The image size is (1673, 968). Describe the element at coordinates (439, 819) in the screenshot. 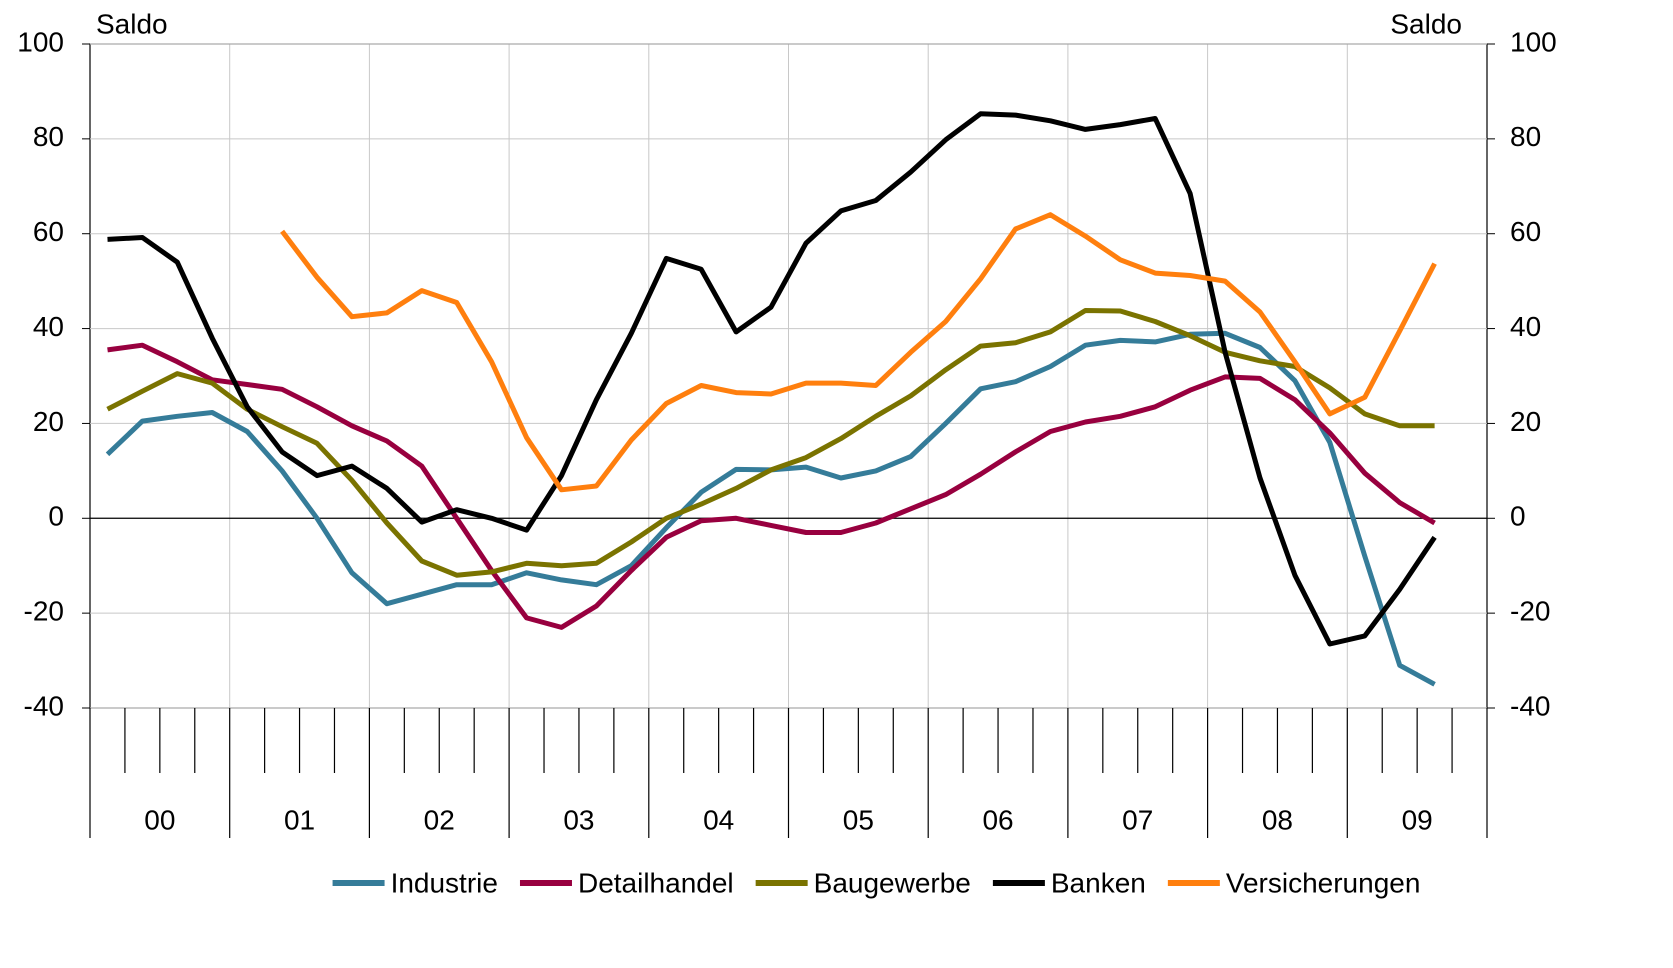

I see `x-group-label: 02` at that location.